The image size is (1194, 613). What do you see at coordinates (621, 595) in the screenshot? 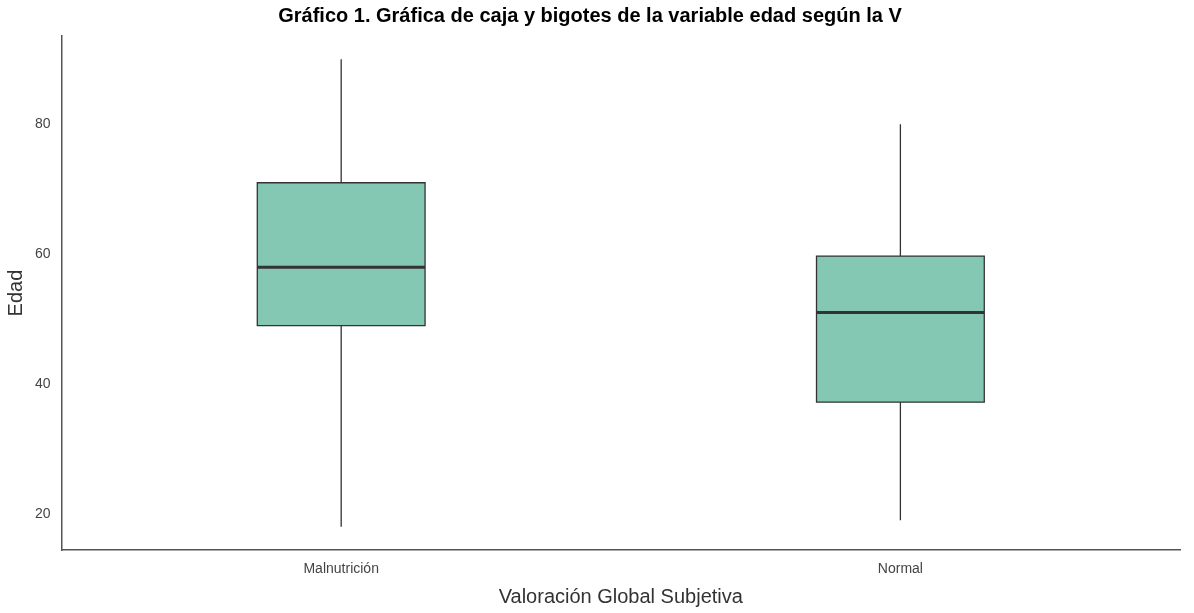
I see `x-axis-title: Valoración Global Subjetiva` at bounding box center [621, 595].